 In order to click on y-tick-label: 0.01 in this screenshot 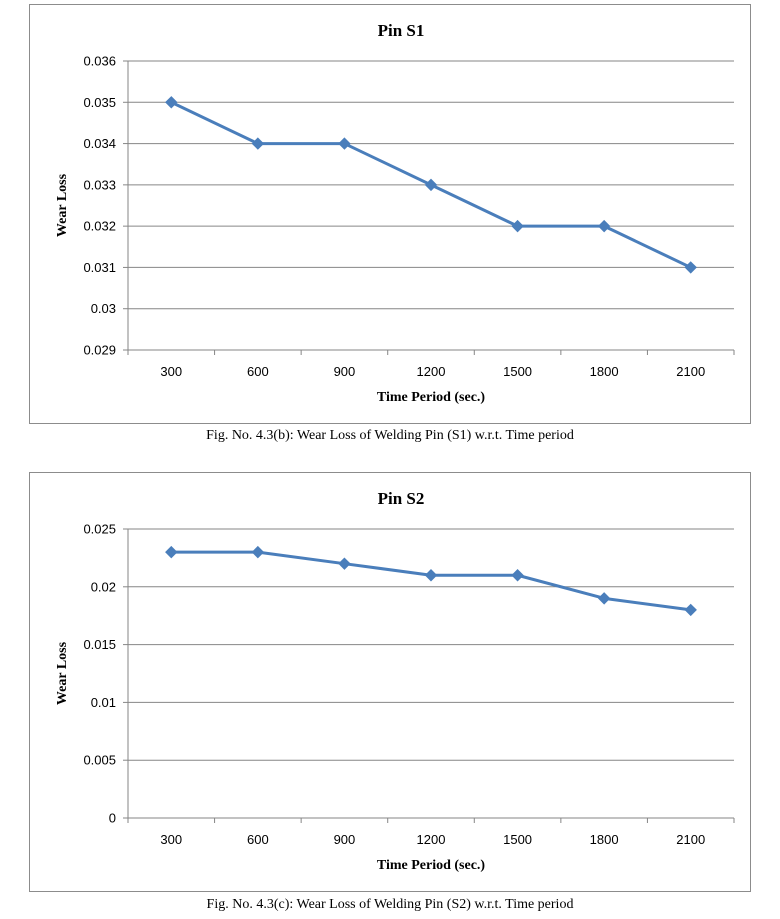, I will do `click(103, 702)`.